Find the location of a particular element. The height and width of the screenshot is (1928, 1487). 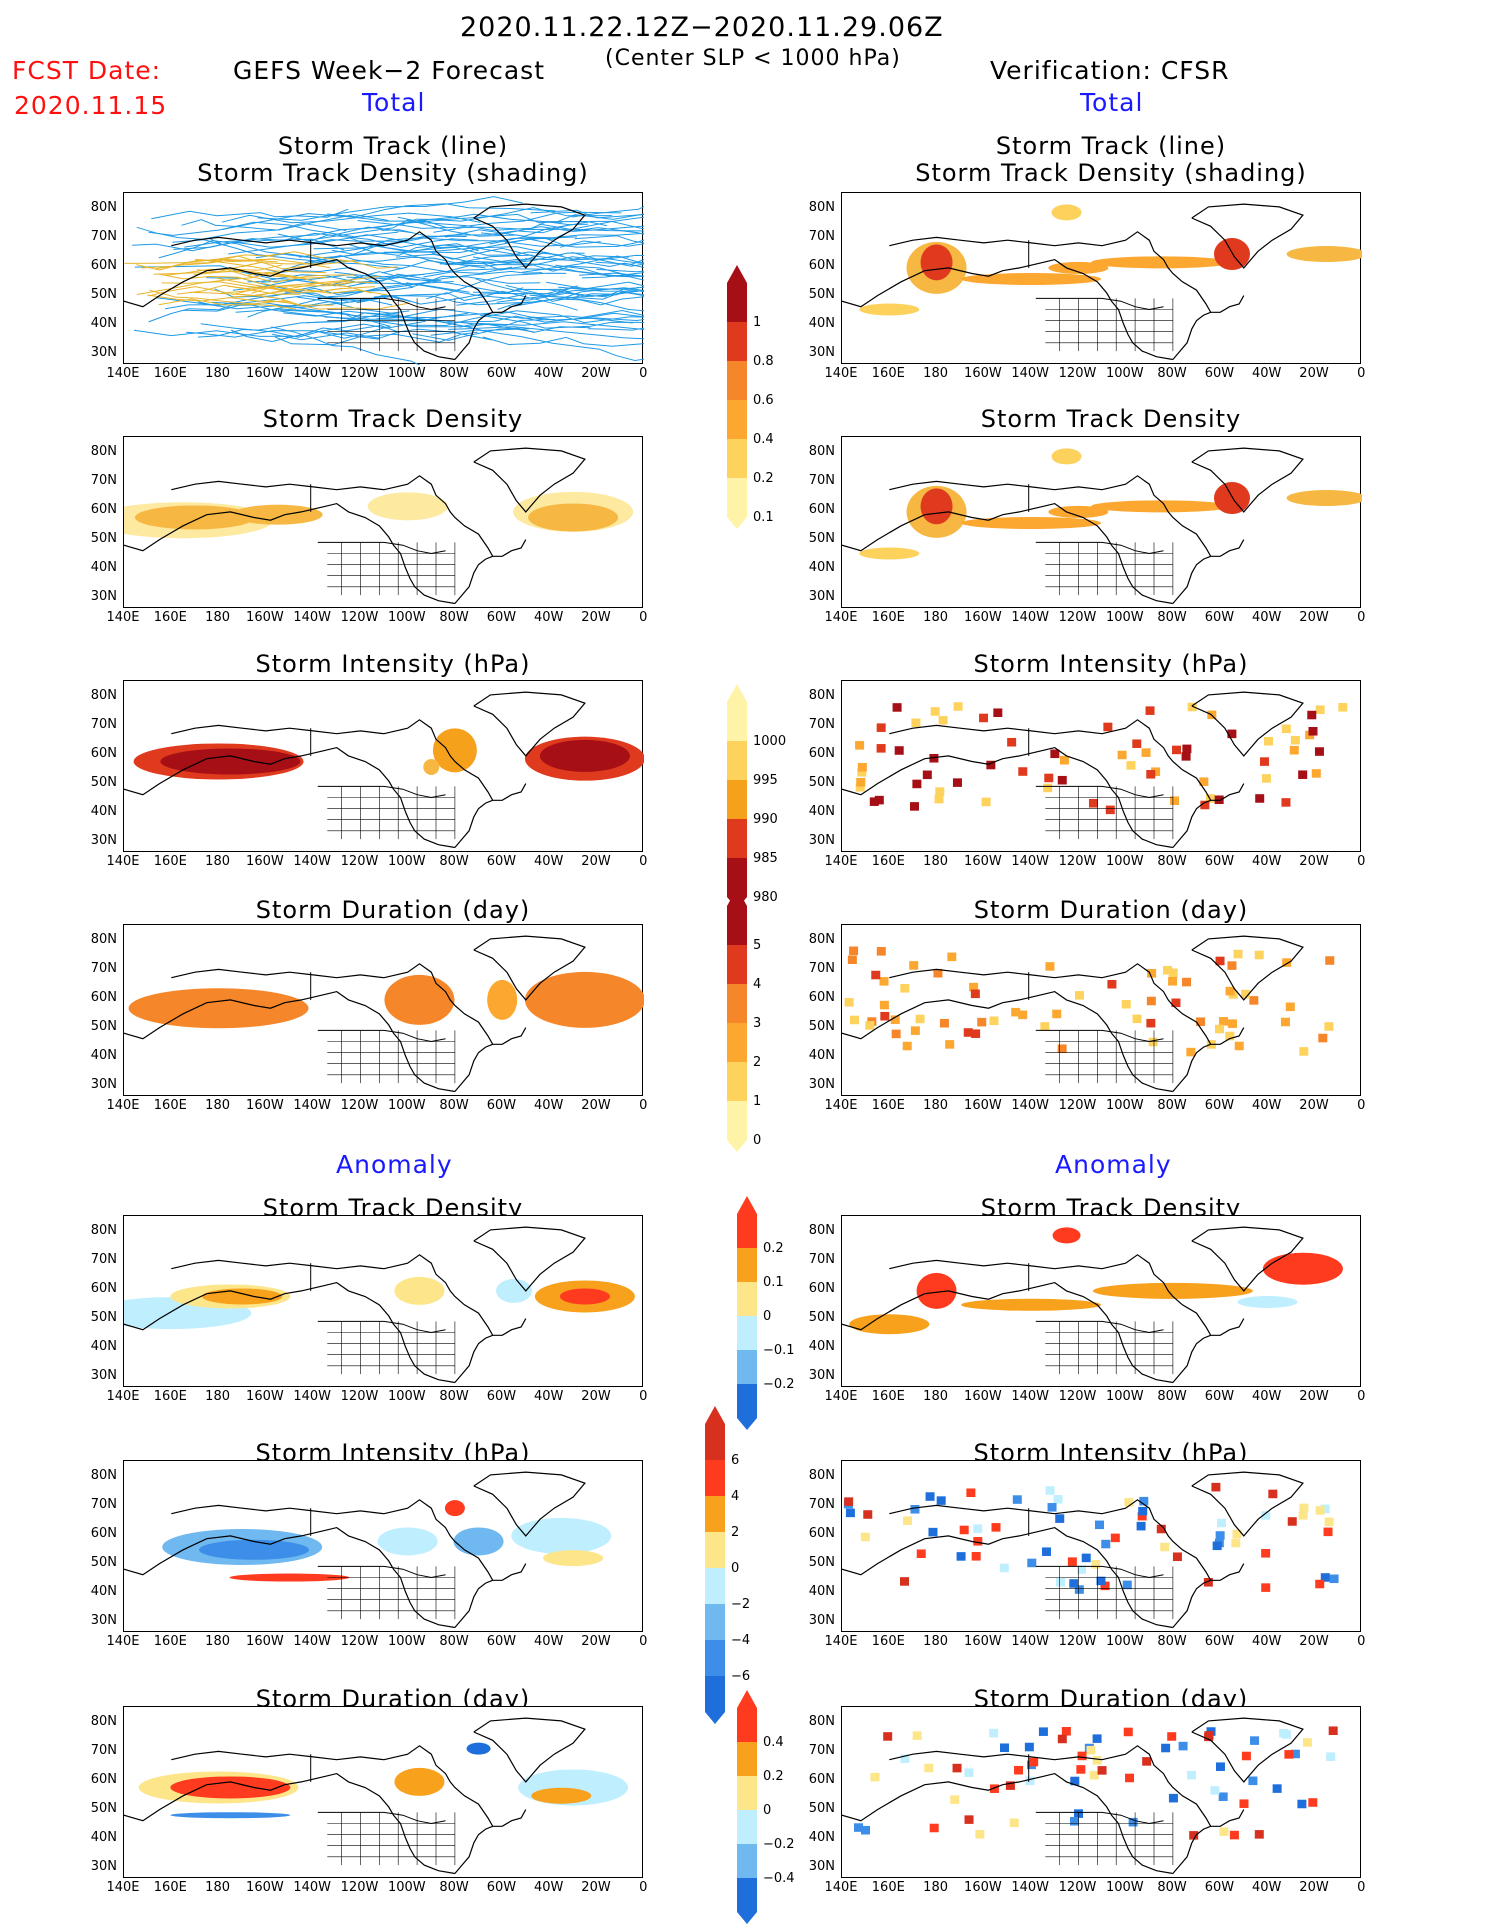

colorbar-label: 5 is located at coordinates (757, 945).